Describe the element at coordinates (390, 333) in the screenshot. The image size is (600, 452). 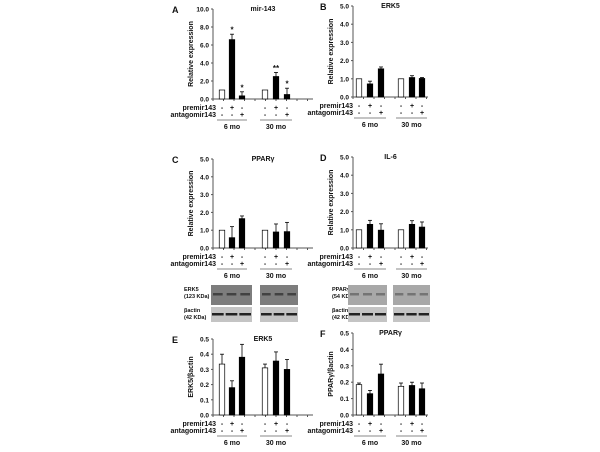
I see `chart-title: PPARγ` at that location.